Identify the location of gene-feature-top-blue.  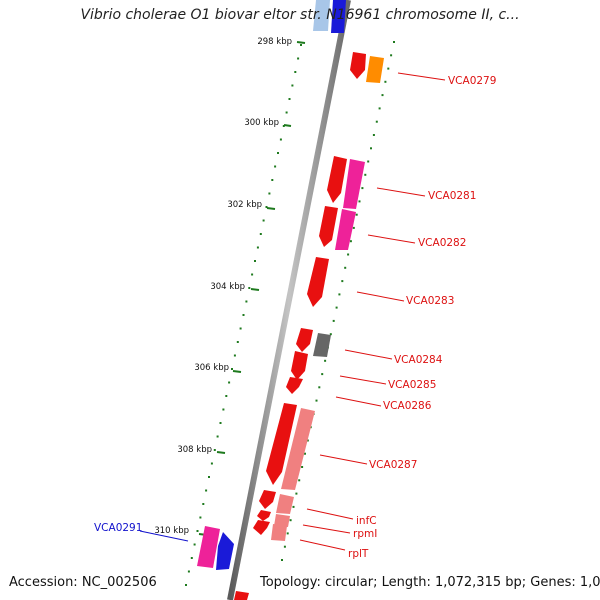
(338, 16).